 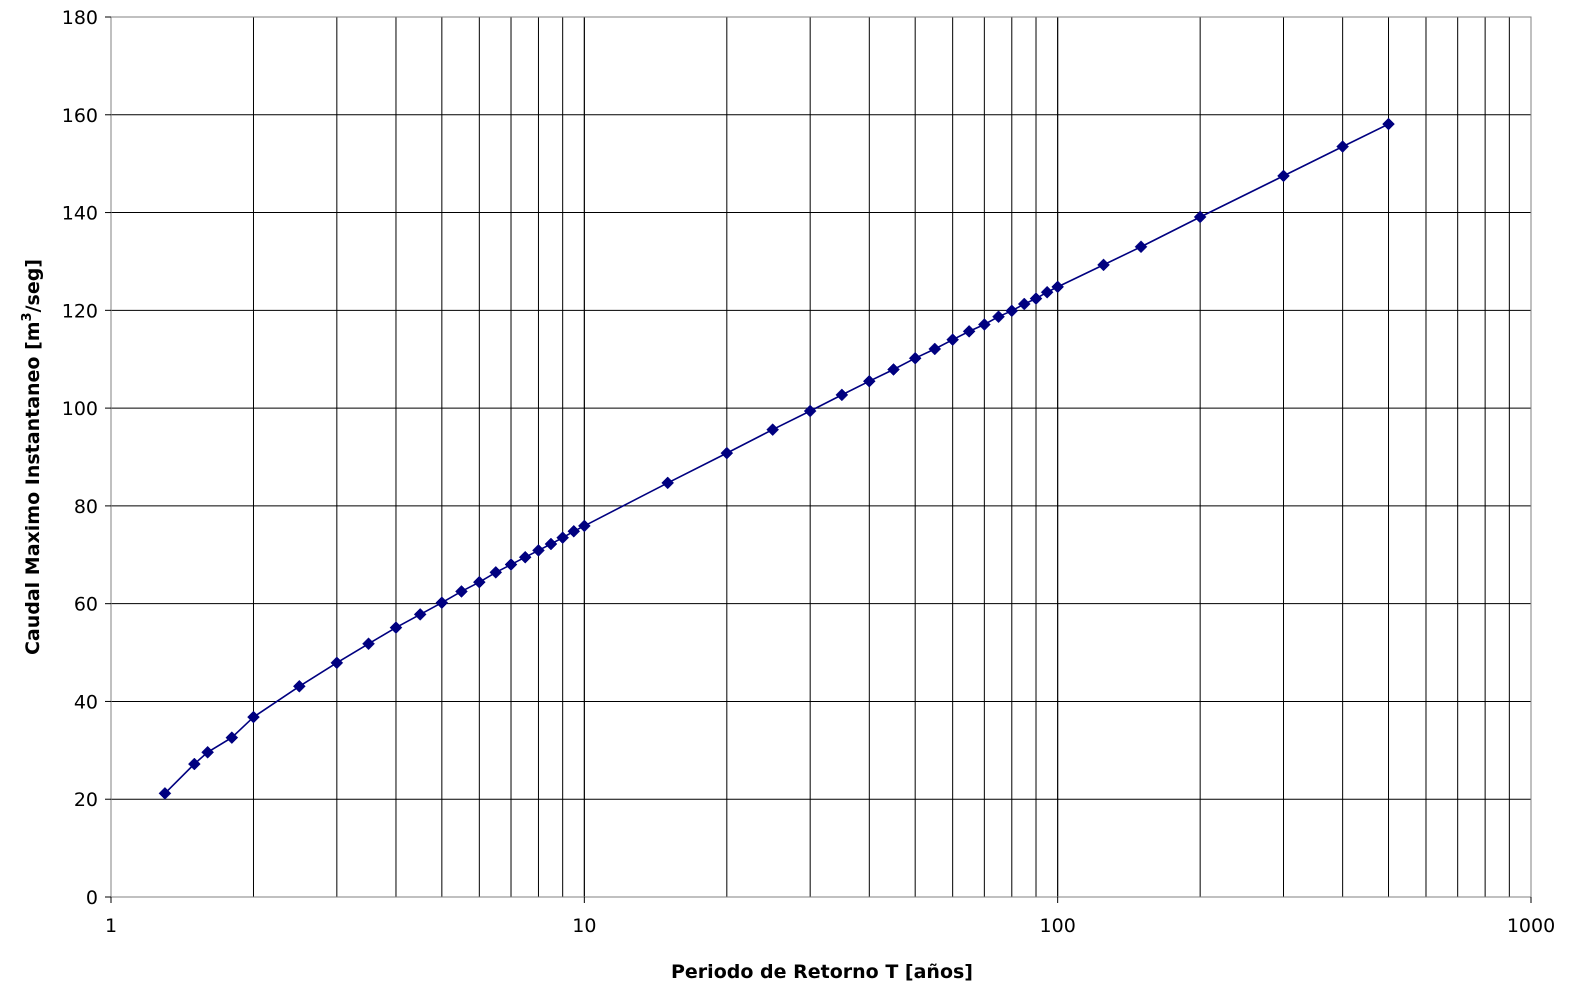 I want to click on y-axis-title: Caudal Maximo Instantaneo [m3/seg], so click(x=32, y=457).